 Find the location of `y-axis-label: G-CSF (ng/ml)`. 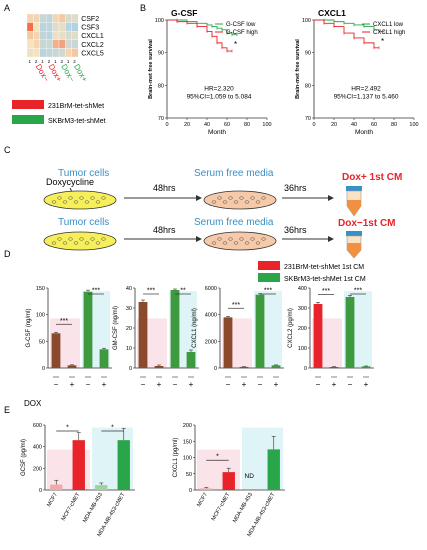

y-axis-label: G-CSF (ng/ml) is located at coordinates (29, 327).